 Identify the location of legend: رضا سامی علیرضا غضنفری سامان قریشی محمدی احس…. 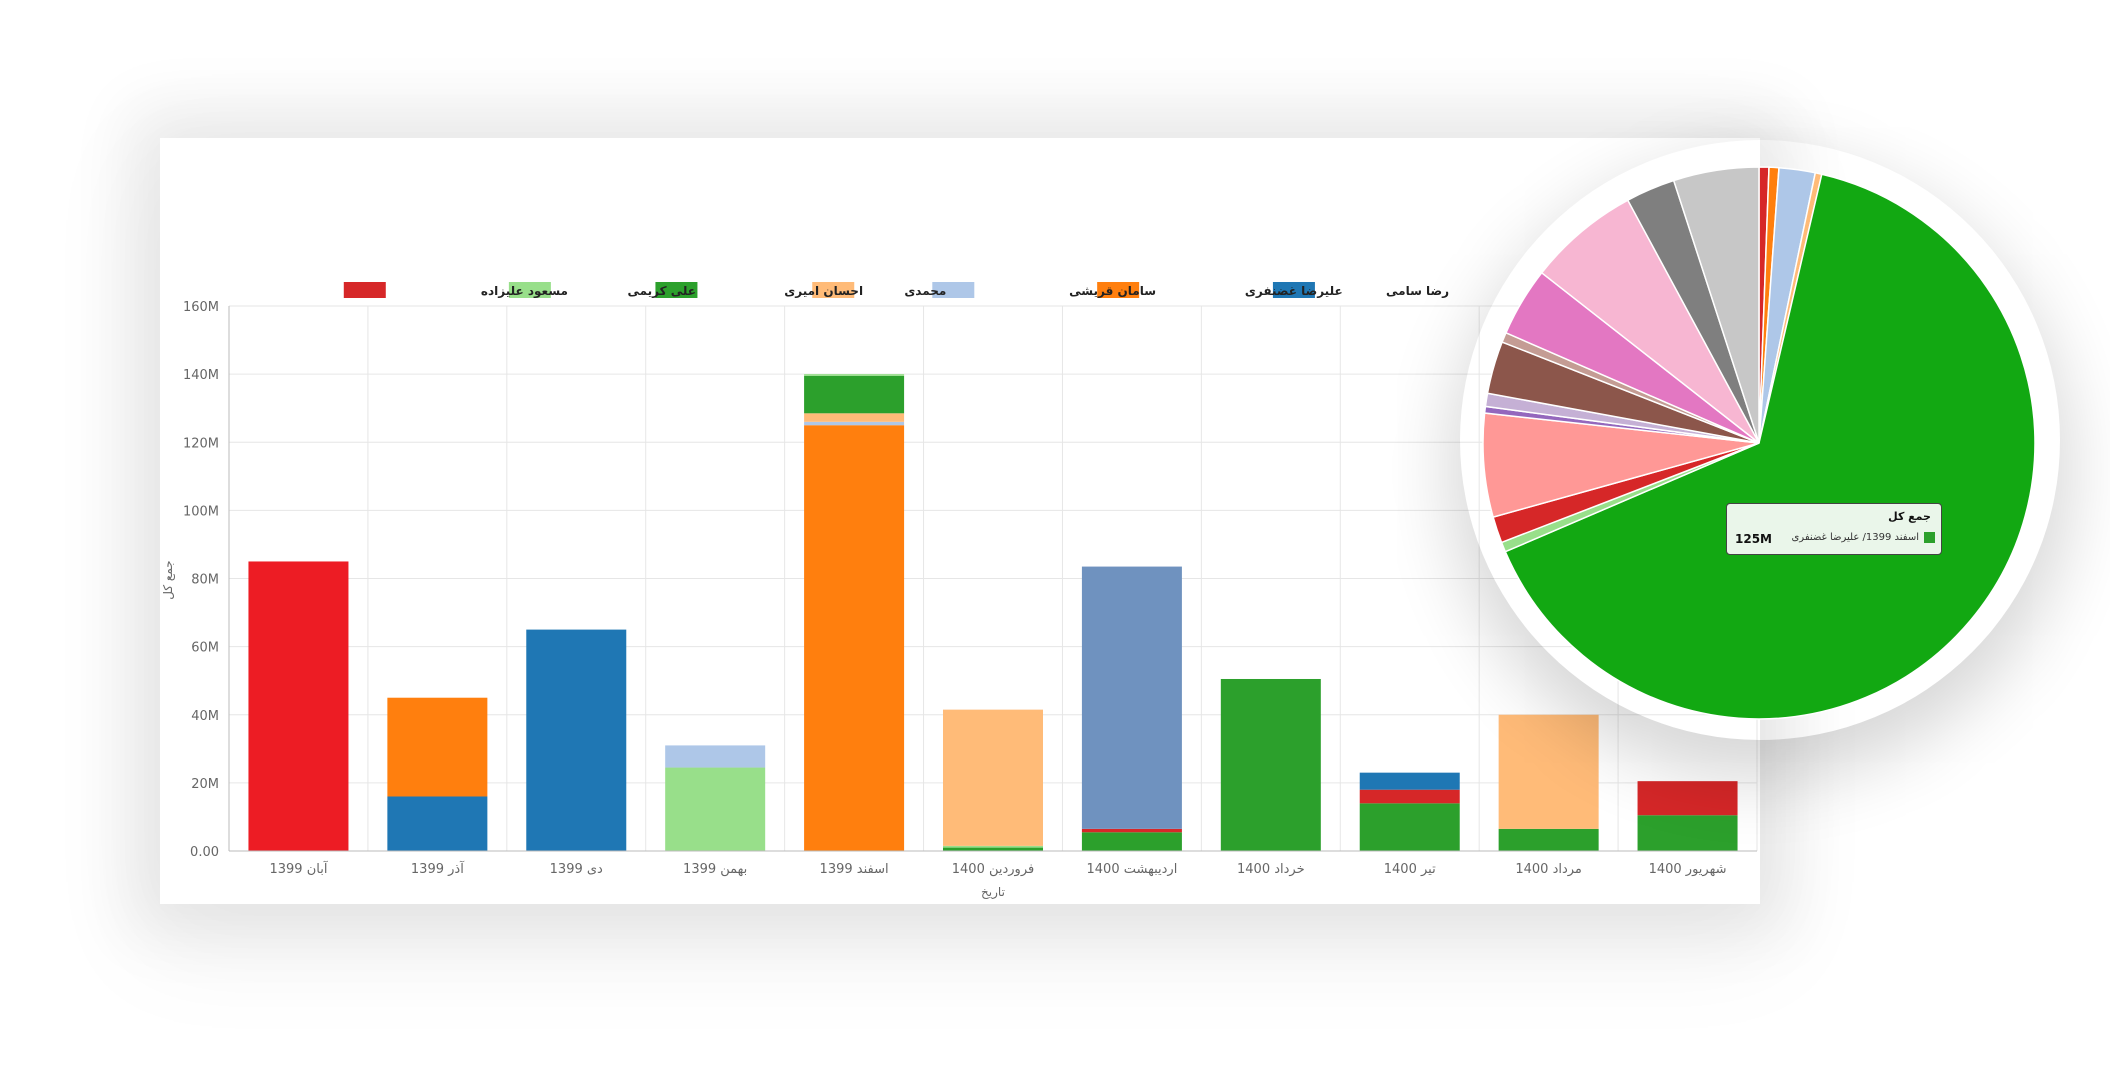
(896, 290).